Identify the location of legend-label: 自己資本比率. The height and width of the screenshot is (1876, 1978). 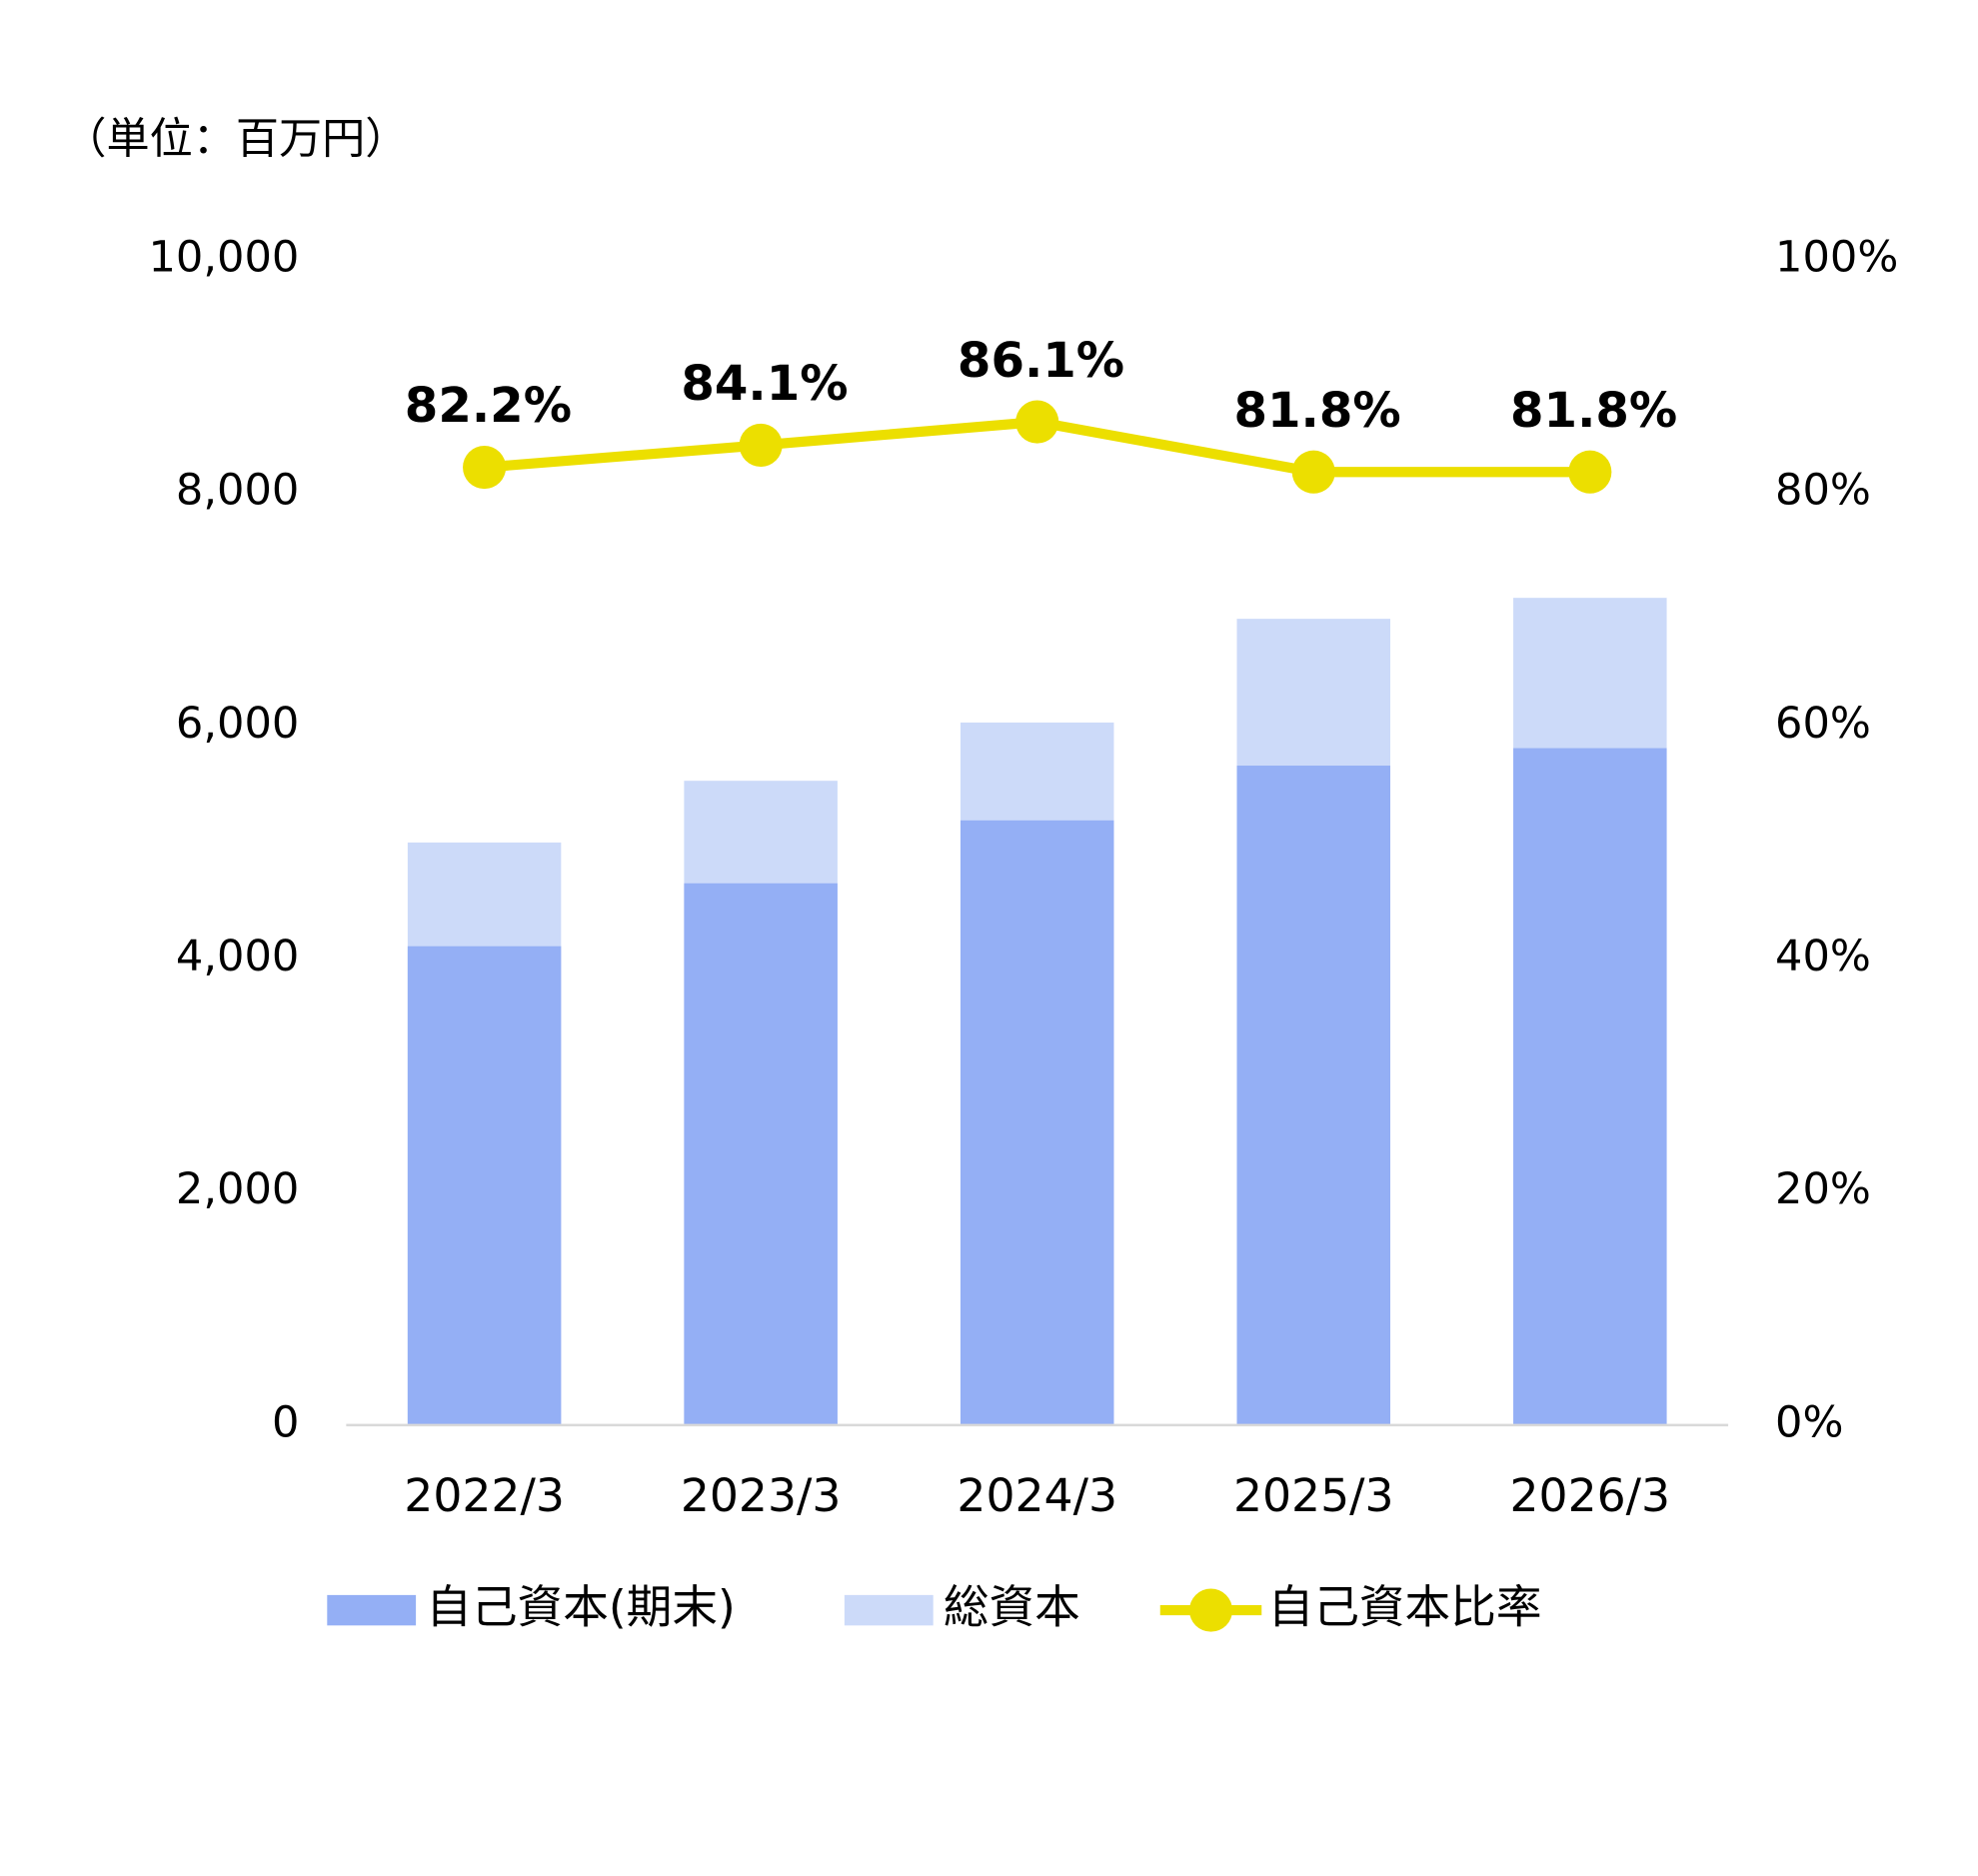
(1405, 1607).